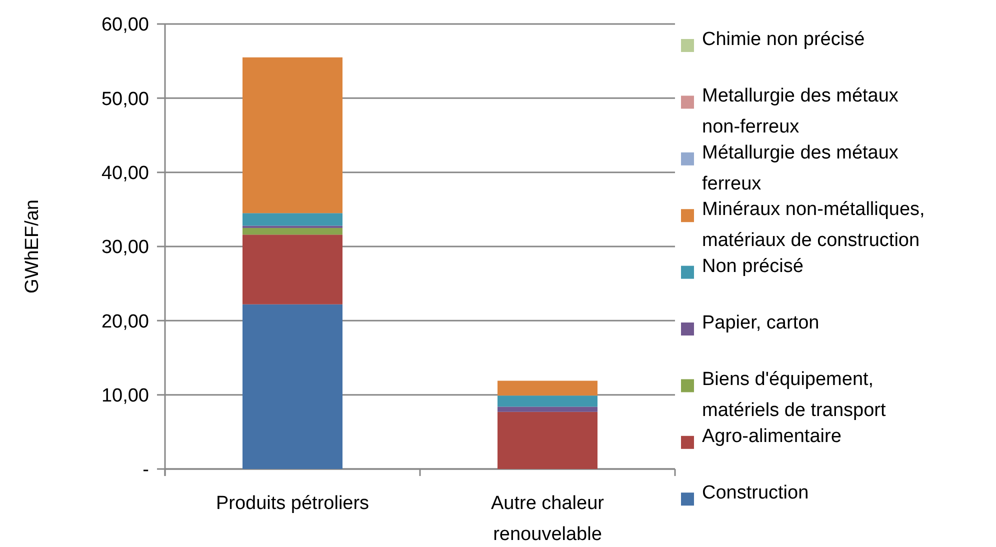 The image size is (996, 547). What do you see at coordinates (125, 173) in the screenshot?
I see `y-tick-label: 40,00` at bounding box center [125, 173].